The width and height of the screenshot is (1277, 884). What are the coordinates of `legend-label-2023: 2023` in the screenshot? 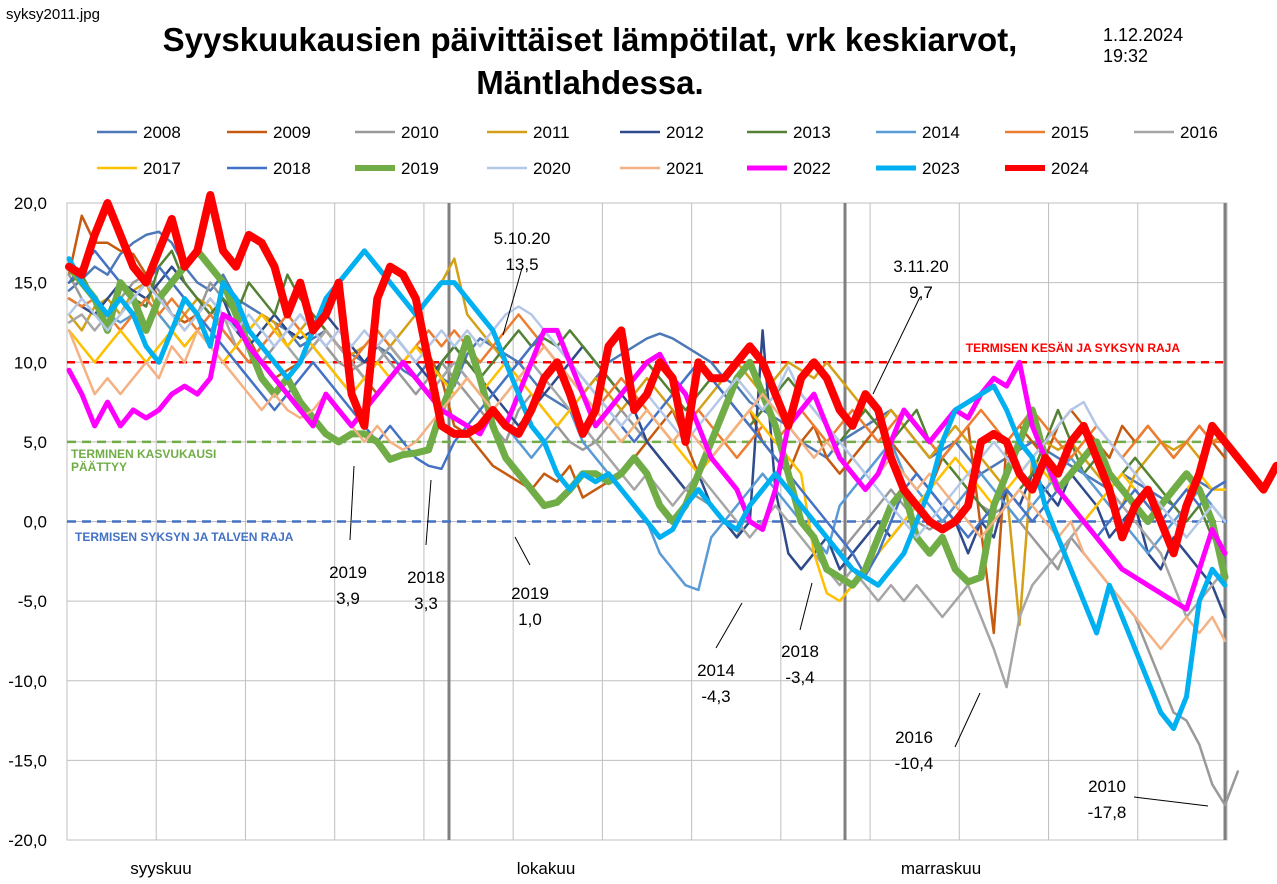 It's located at (941, 168).